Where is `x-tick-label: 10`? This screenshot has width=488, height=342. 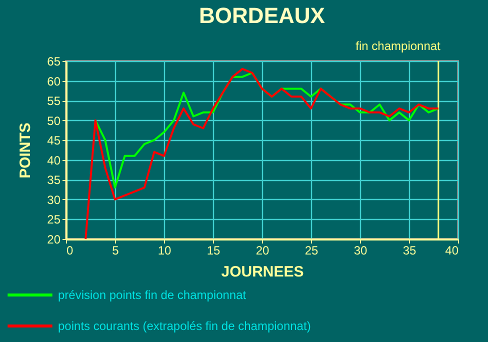 x-tick-label: 10 is located at coordinates (165, 251).